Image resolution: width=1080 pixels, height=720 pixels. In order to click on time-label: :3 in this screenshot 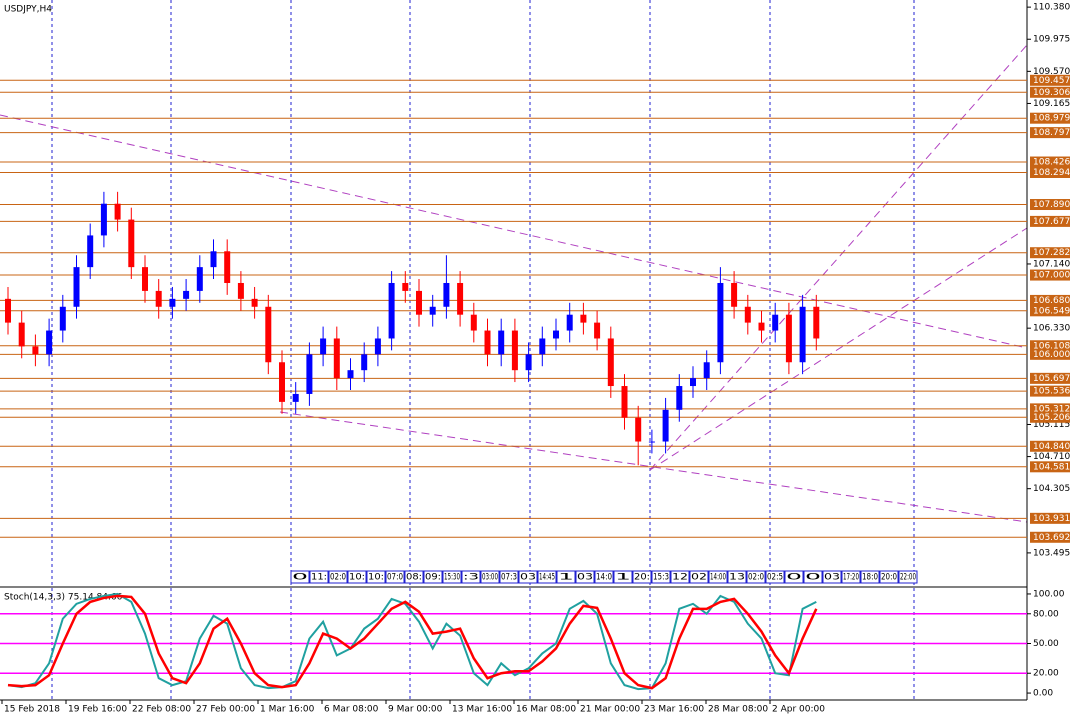, I will do `click(471, 578)`.